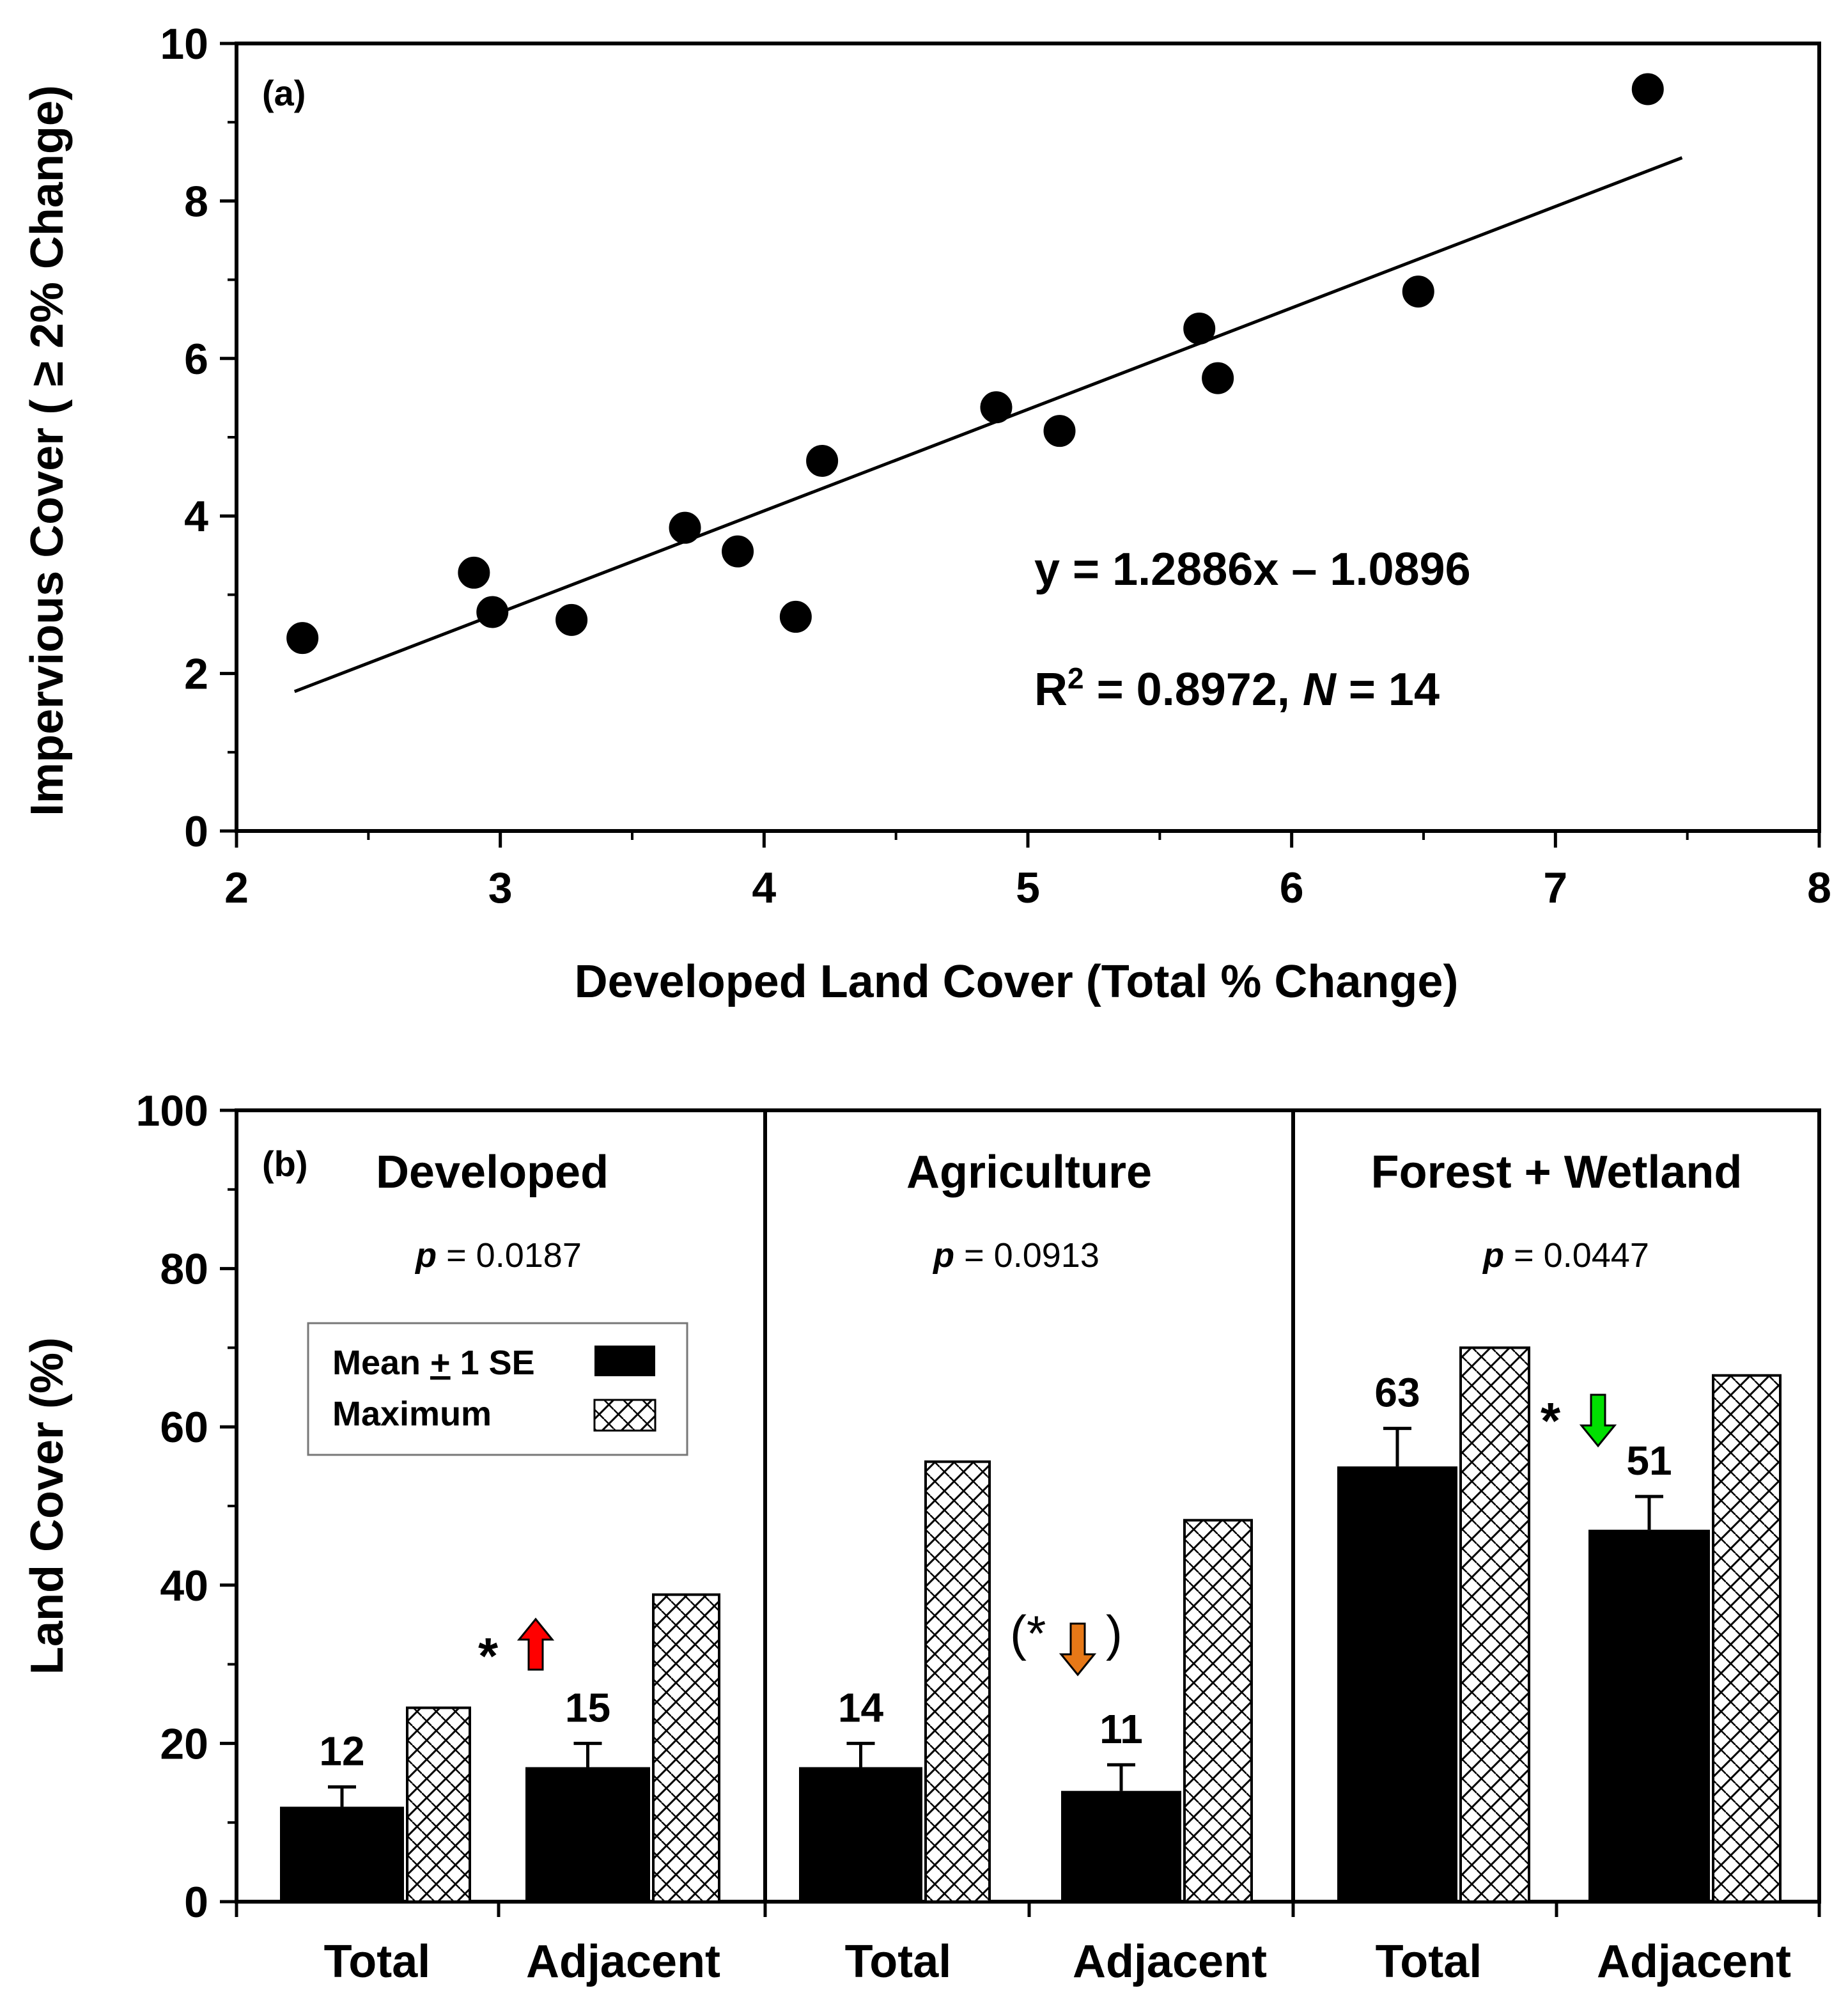  What do you see at coordinates (285, 1164) in the screenshot?
I see `panel-label-b: (b)` at bounding box center [285, 1164].